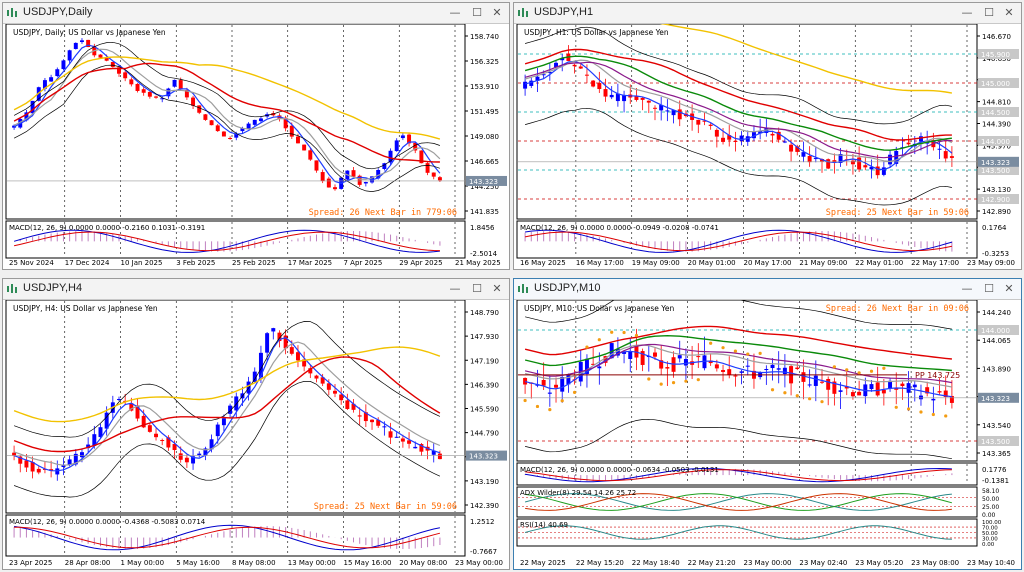  I want to click on macd-axis-label: 0.1764, so click(994, 228).